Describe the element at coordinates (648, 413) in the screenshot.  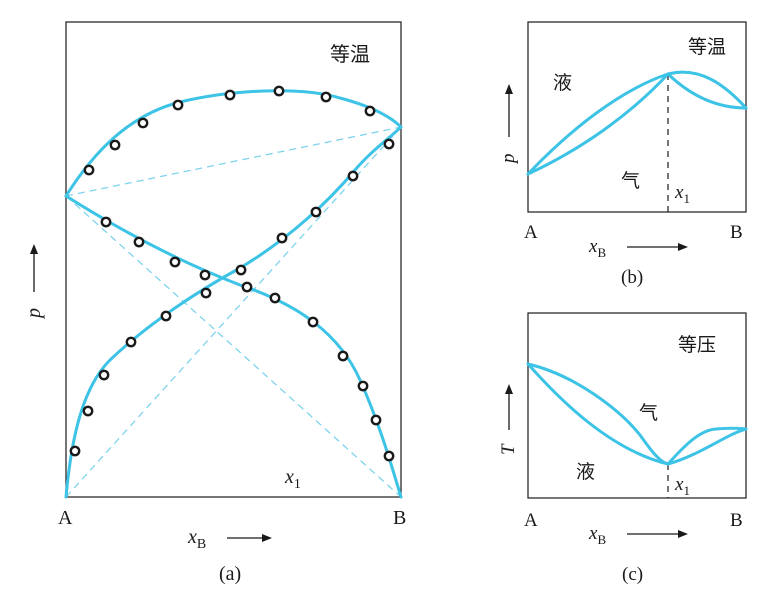
I see `panel-c-vapor-label: 气` at that location.